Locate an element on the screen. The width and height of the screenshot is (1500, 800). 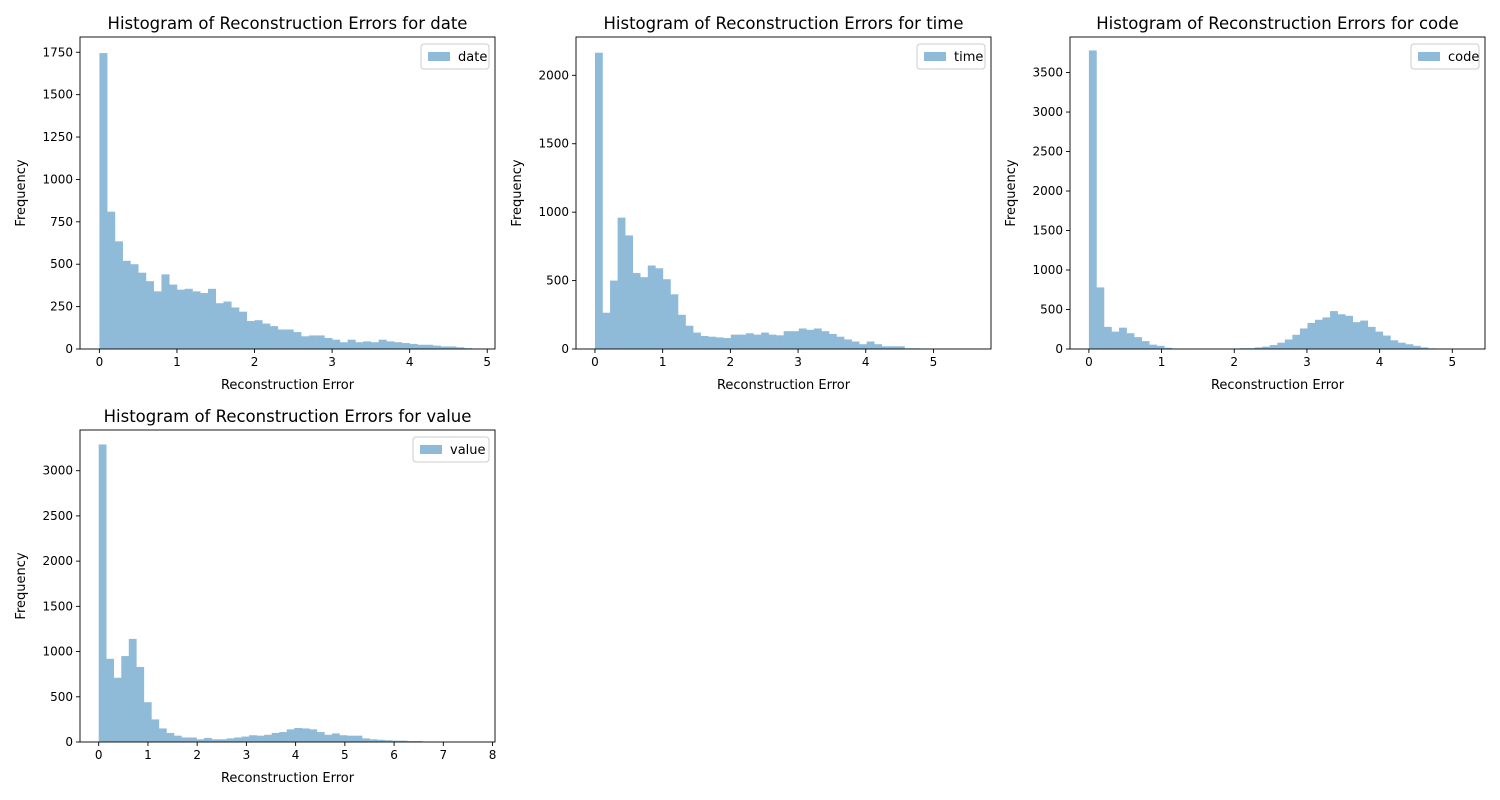
y-tick-label: 1250 is located at coordinates (57, 137).